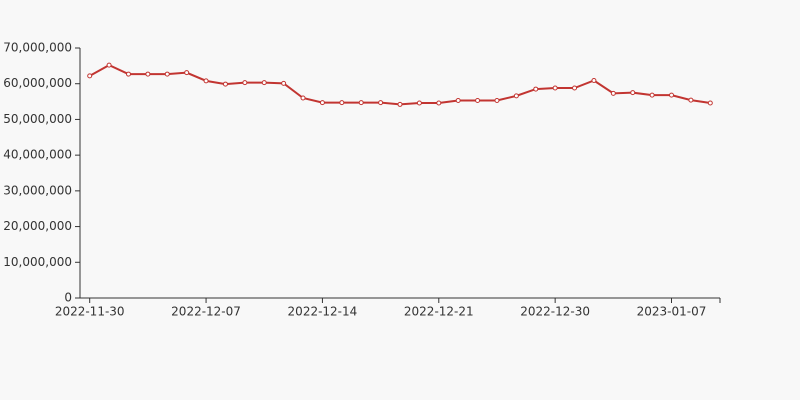  What do you see at coordinates (37, 48) in the screenshot?
I see `y-tick-label: 70,000,000` at bounding box center [37, 48].